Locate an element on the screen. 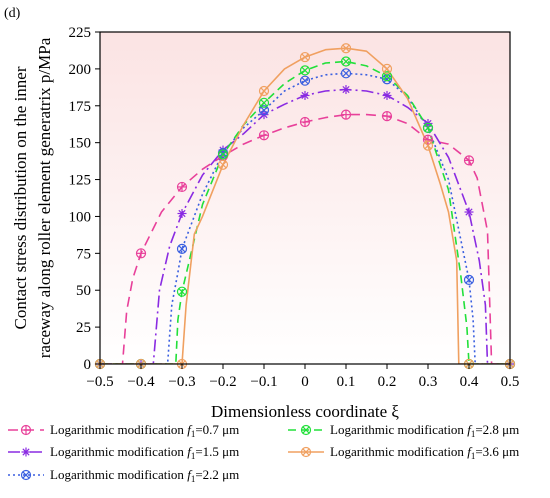  x-axis-label: Dimensionless coordinate ξ is located at coordinates (305, 411).